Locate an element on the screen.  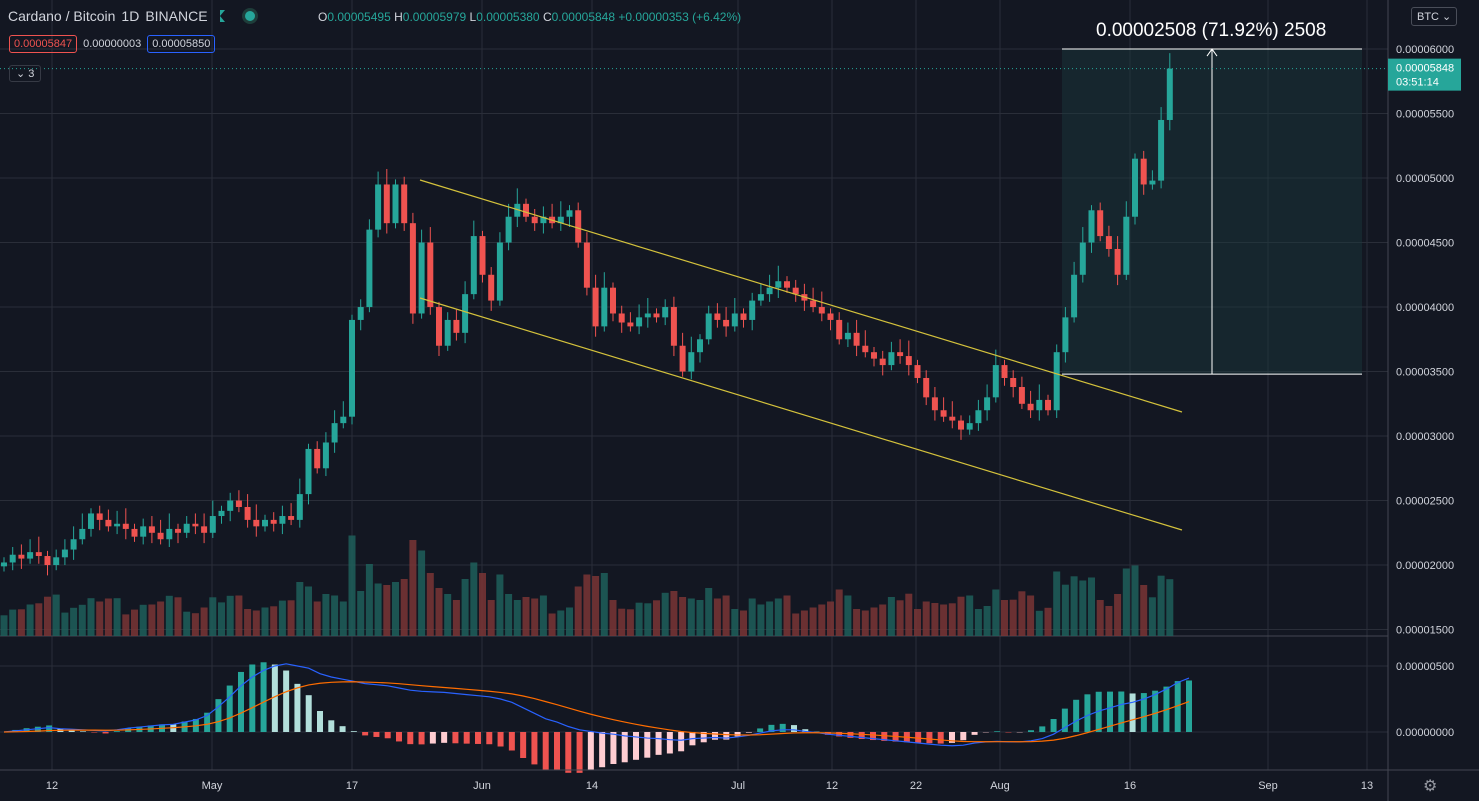
measure-arrowhead is located at coordinates (1212, 52).